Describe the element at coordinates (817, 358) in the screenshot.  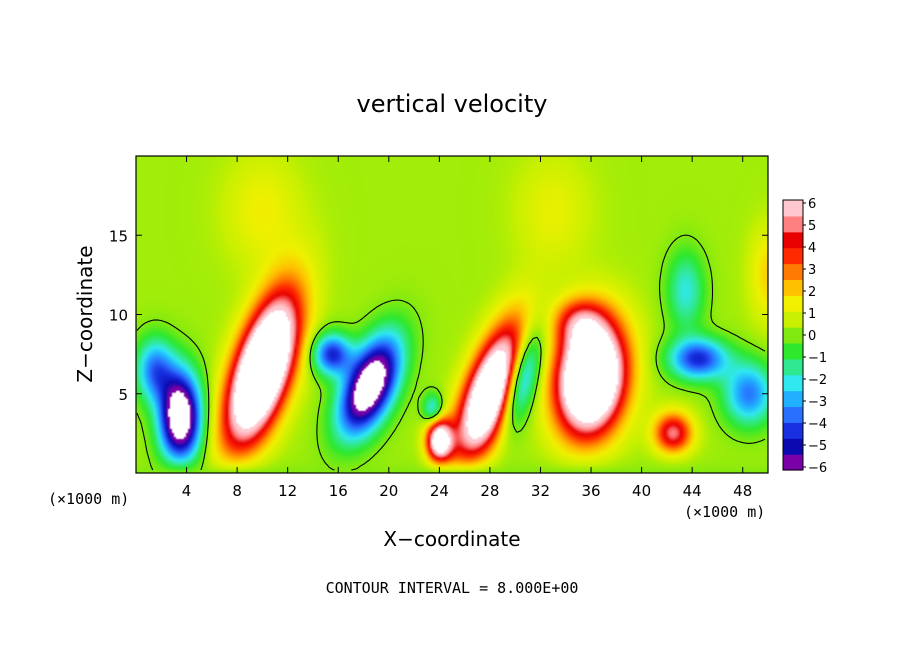
I see `colorbar-tick-label: −1` at that location.